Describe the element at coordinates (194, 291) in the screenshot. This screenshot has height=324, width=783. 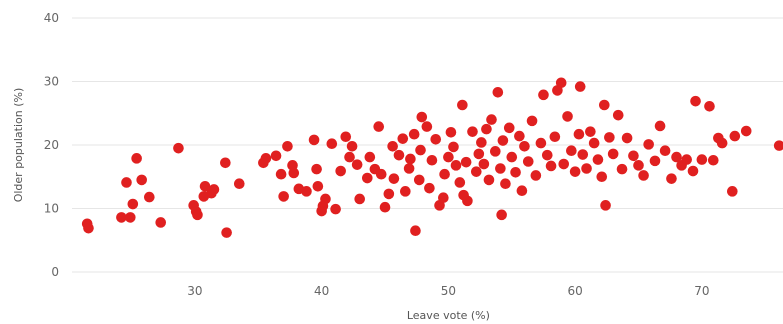
I see `x-tick-label: 30` at that location.